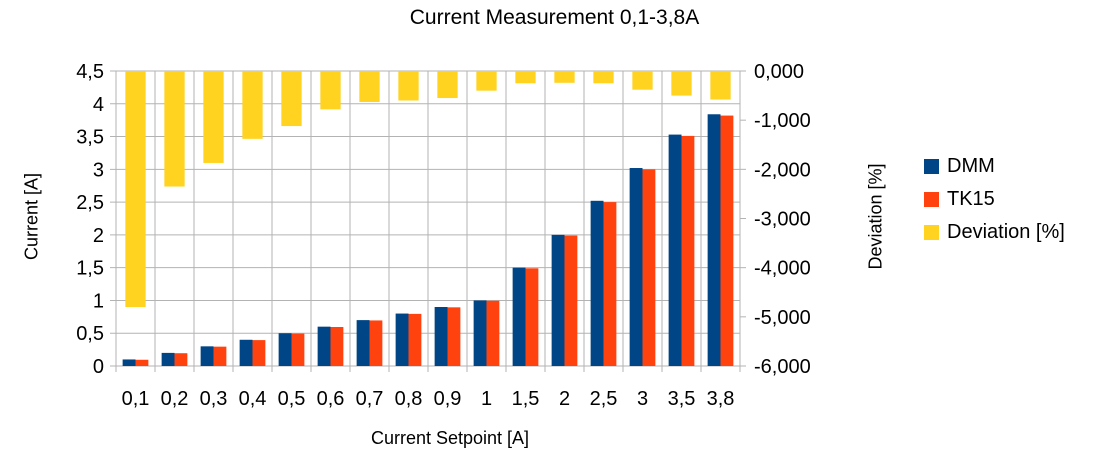 The image size is (1109, 455). What do you see at coordinates (214, 399) in the screenshot?
I see `x-tick-label: 0,3` at bounding box center [214, 399].